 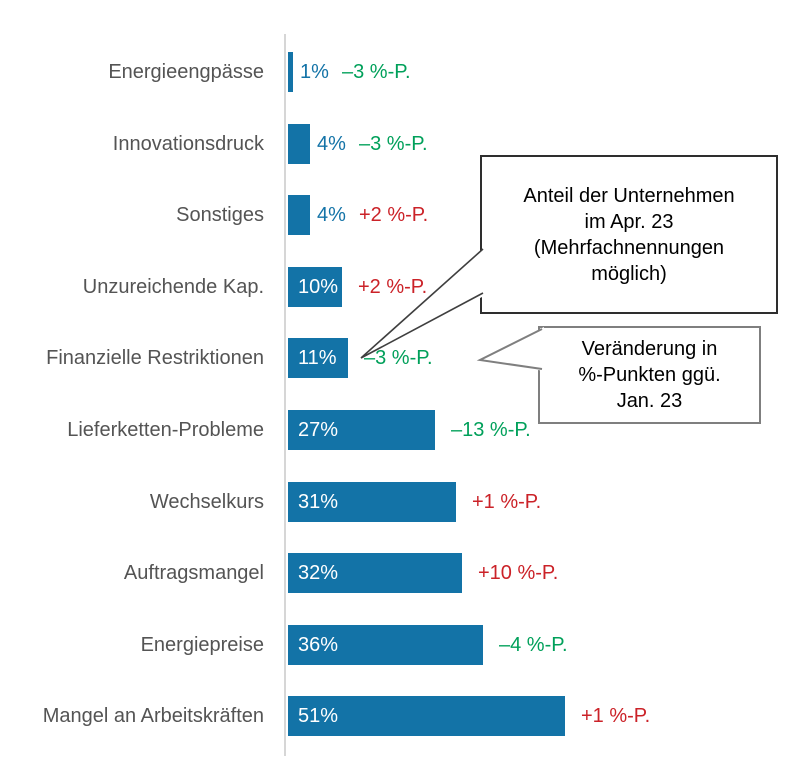 What do you see at coordinates (375, 573) in the screenshot?
I see `bar: 32%` at bounding box center [375, 573].